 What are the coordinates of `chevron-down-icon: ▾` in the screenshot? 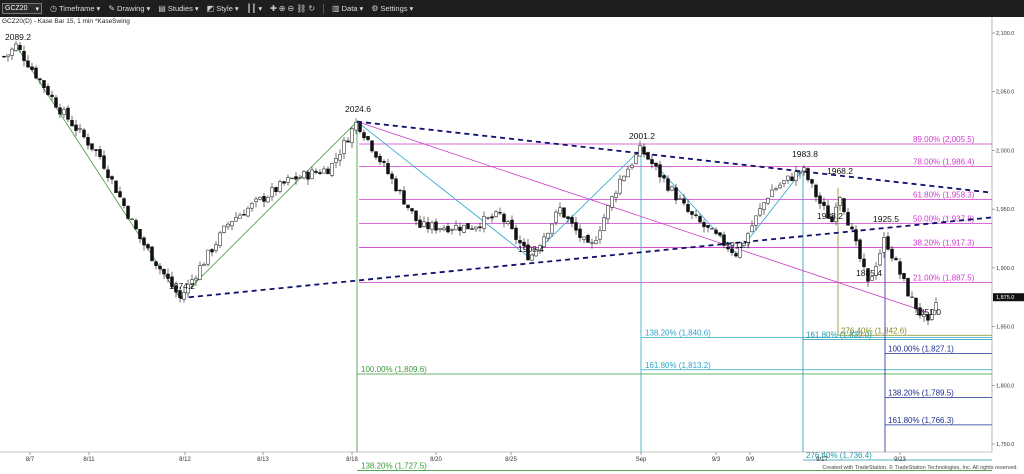 It's located at (98, 8).